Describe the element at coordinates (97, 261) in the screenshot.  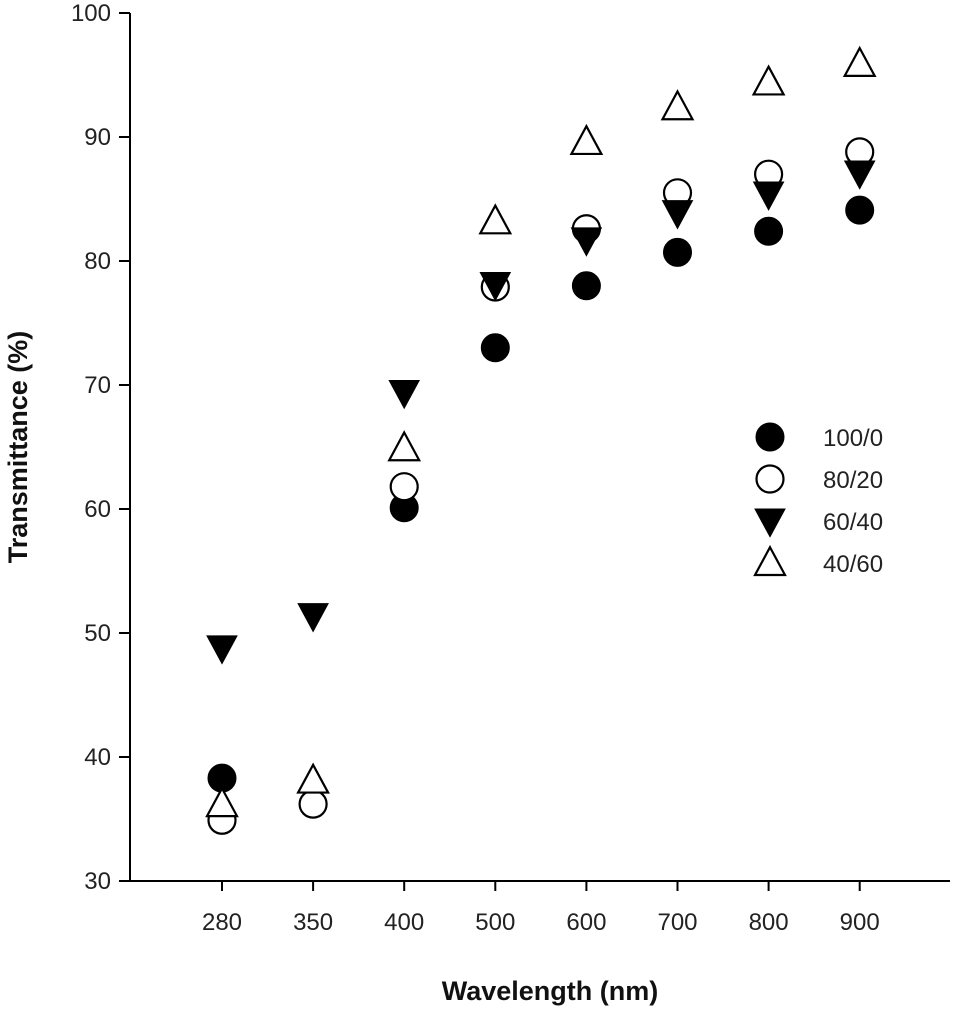
I see `y-tick-label: 80` at that location.